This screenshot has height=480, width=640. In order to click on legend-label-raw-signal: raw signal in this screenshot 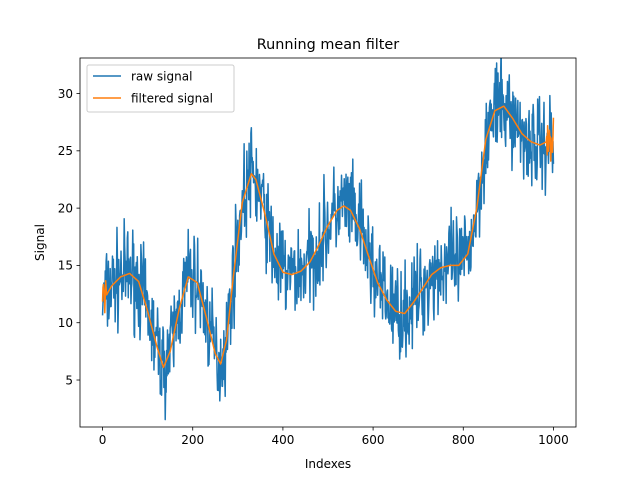, I will do `click(161, 77)`.